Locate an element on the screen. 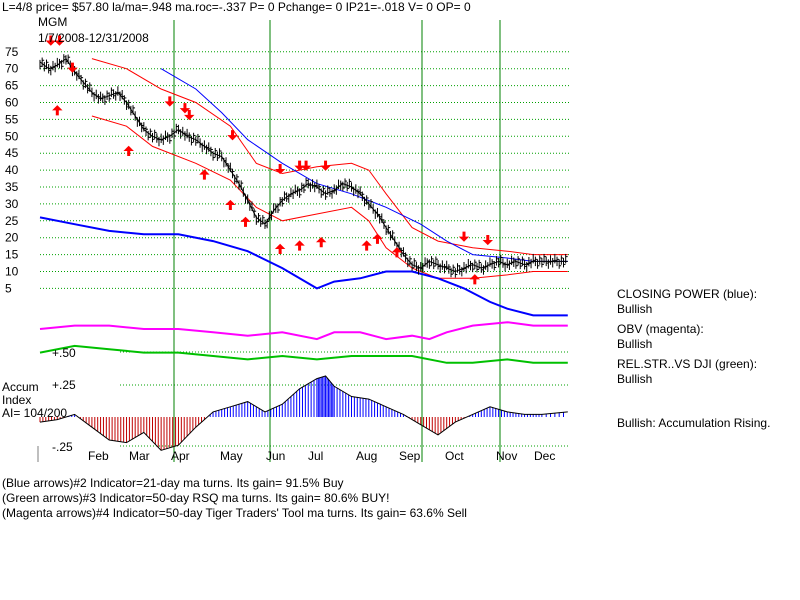 The image size is (800, 600). y-tick-label: 30 is located at coordinates (12, 204).